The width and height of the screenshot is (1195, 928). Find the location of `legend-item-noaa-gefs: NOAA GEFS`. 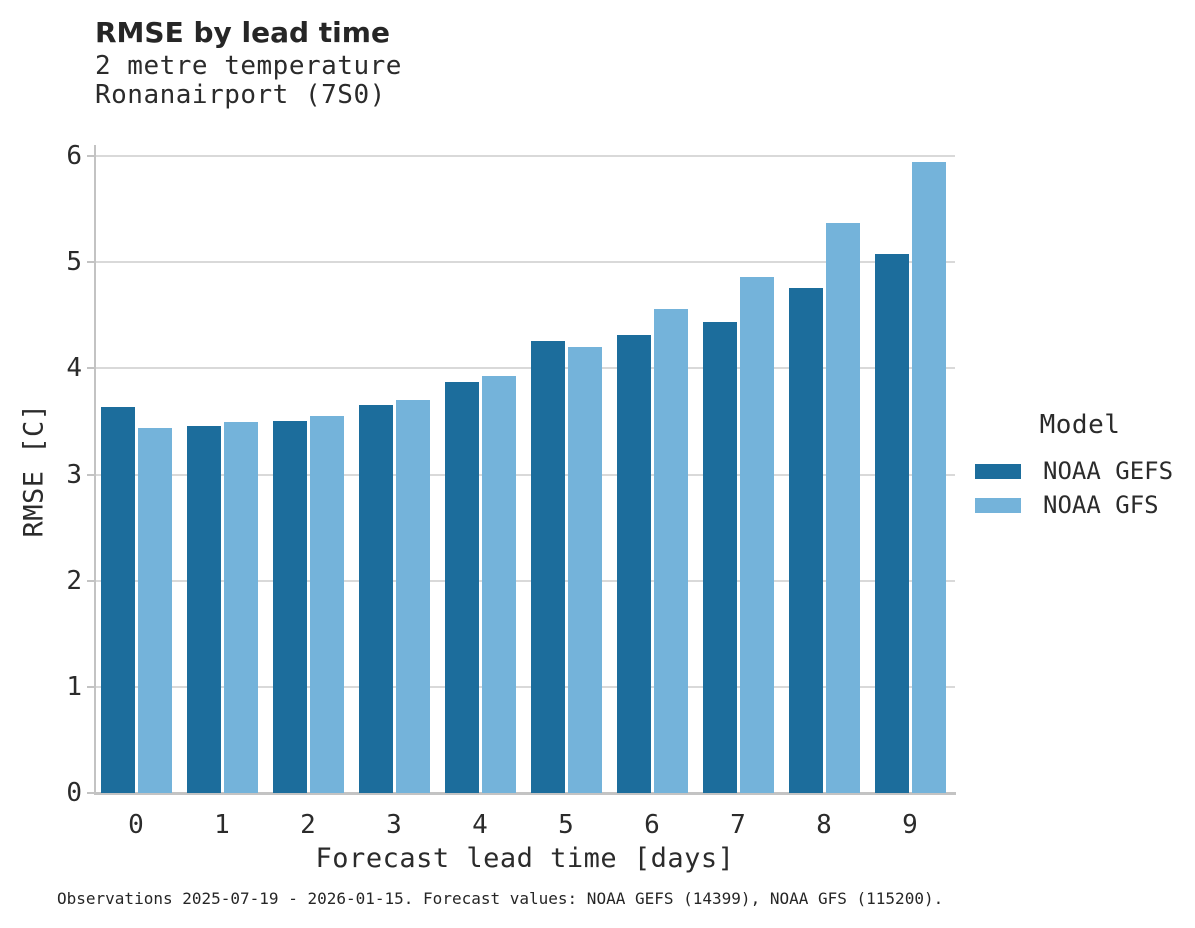

legend-item-noaa-gefs: NOAA GEFS is located at coordinates (1080, 471).